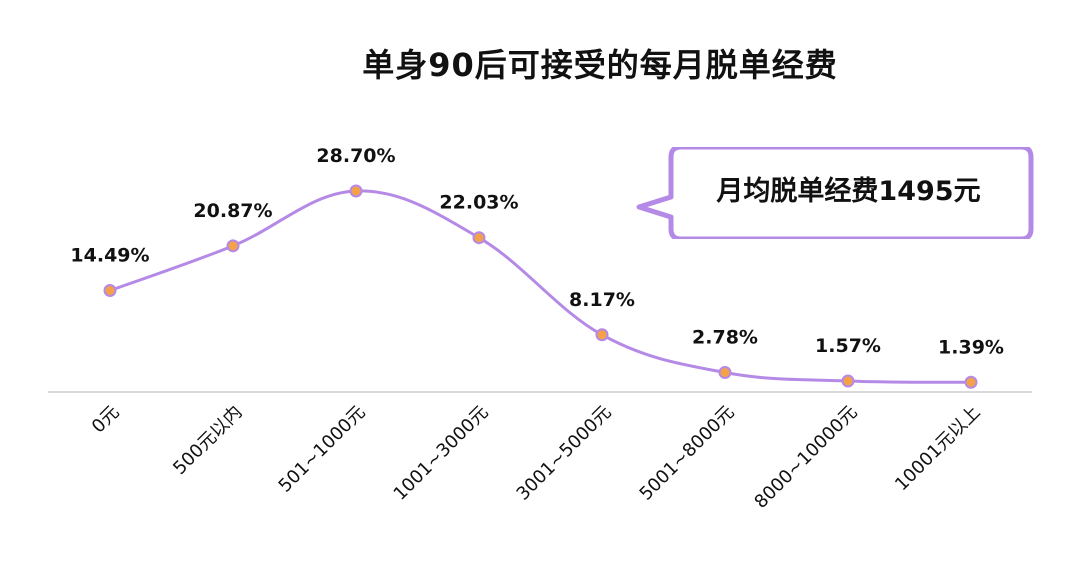  I want to click on data-label: 8.17%, so click(602, 300).